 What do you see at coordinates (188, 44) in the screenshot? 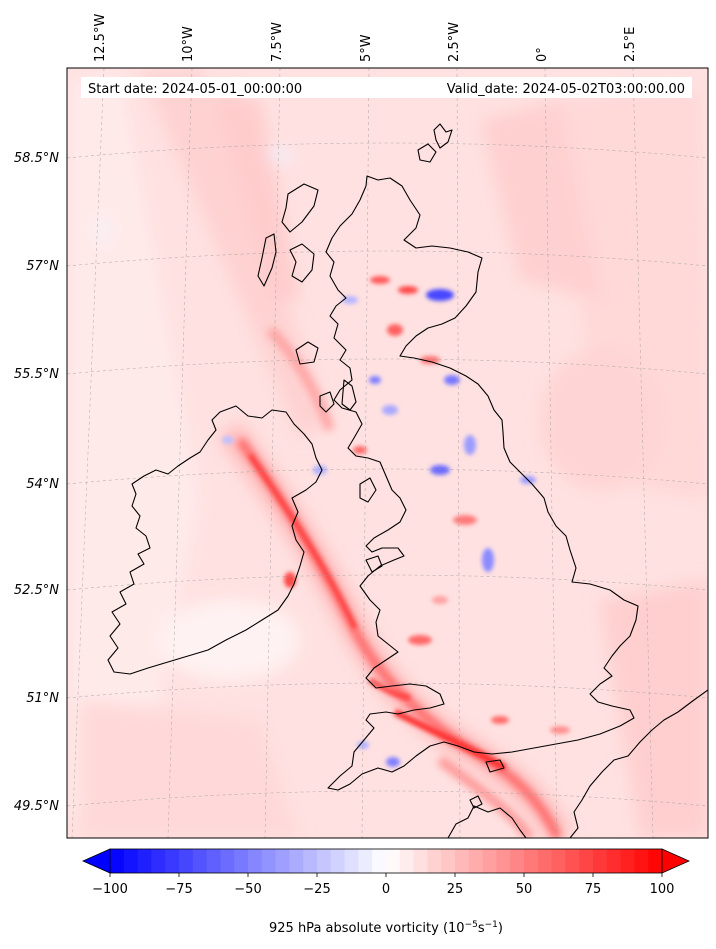
I see `lon-label-10w: 10°W` at bounding box center [188, 44].